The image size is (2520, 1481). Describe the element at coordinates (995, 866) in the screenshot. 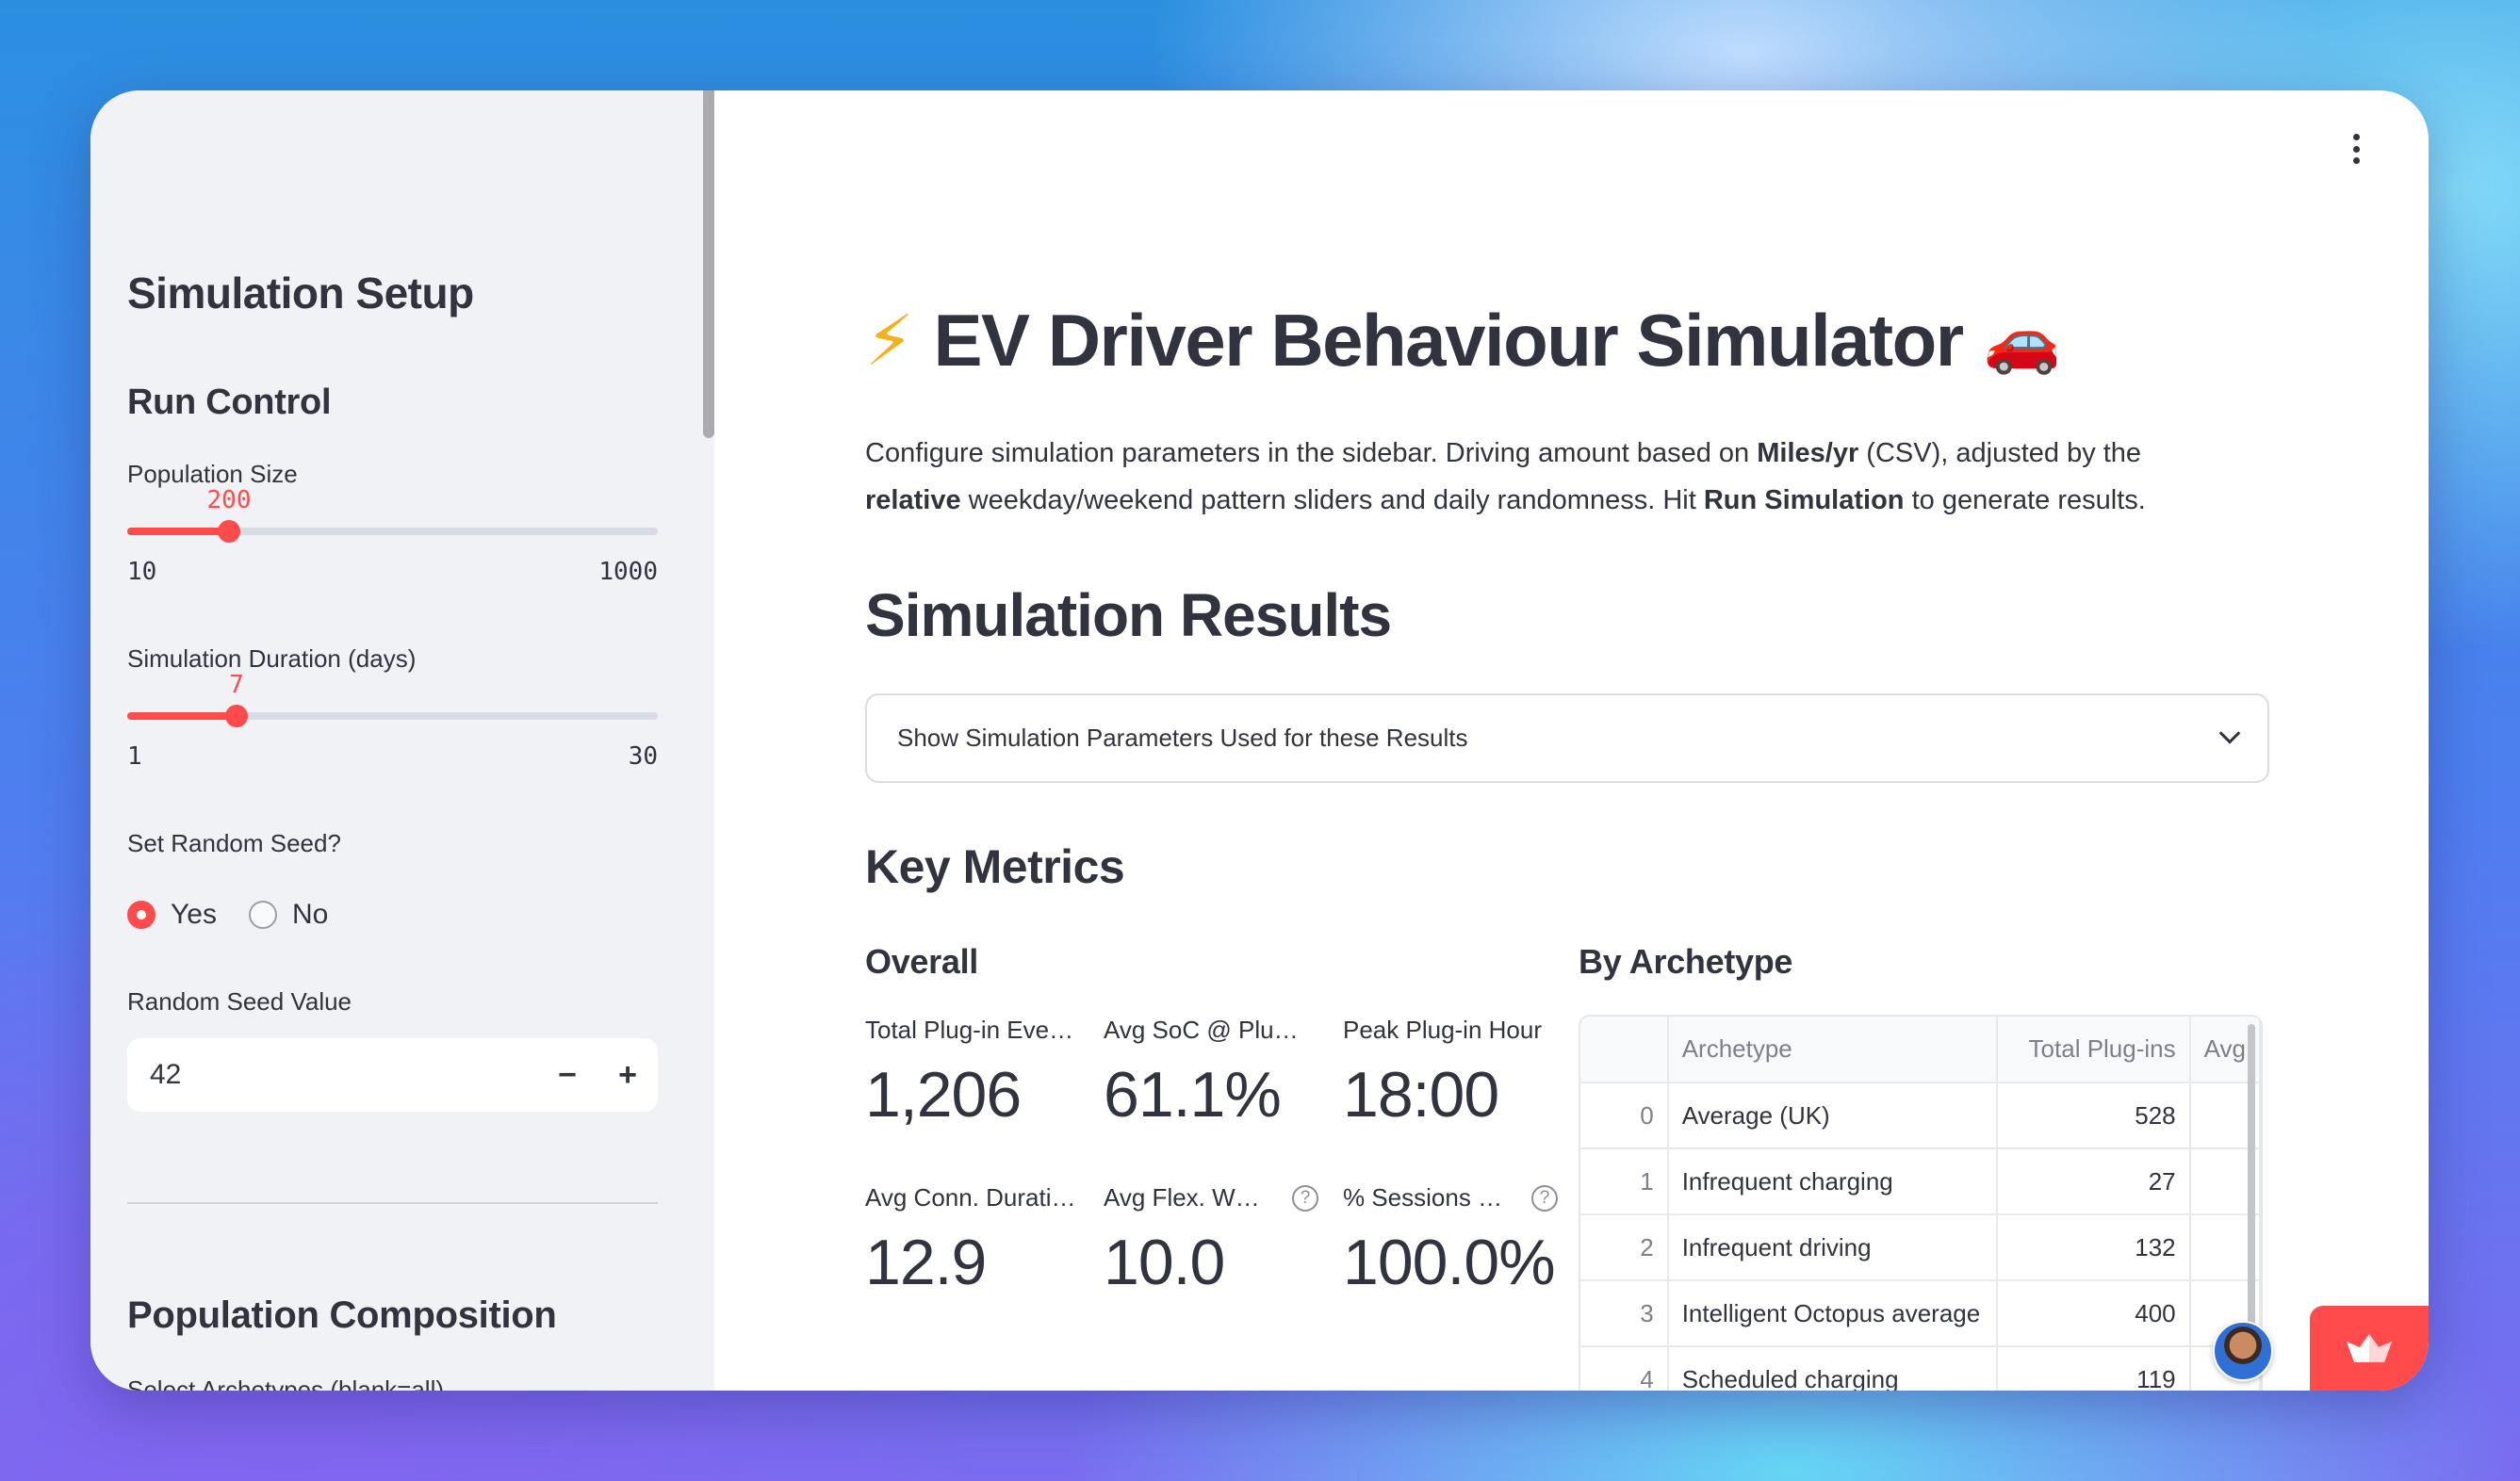

I see `key-metrics-heading: Key Metrics` at that location.